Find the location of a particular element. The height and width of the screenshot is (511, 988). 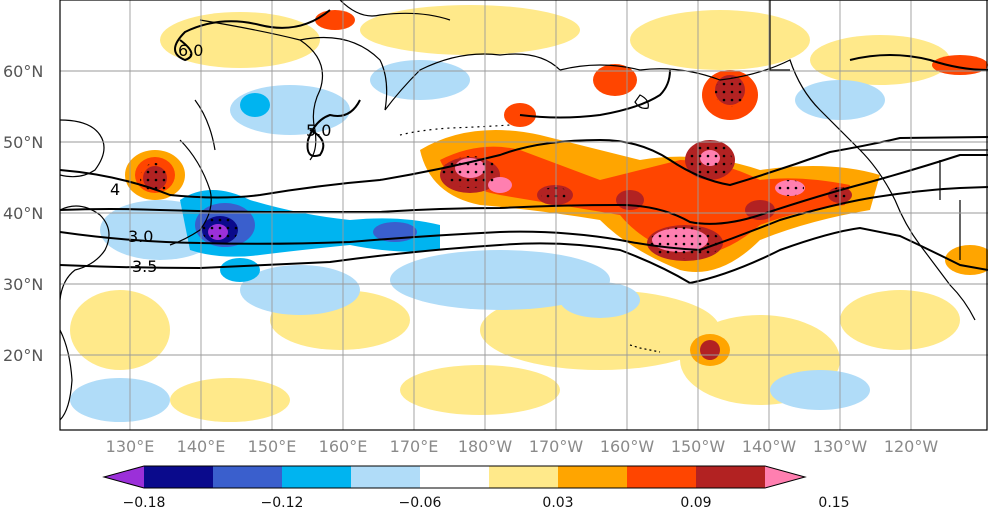

lon-label: 140°W is located at coordinates (769, 446).